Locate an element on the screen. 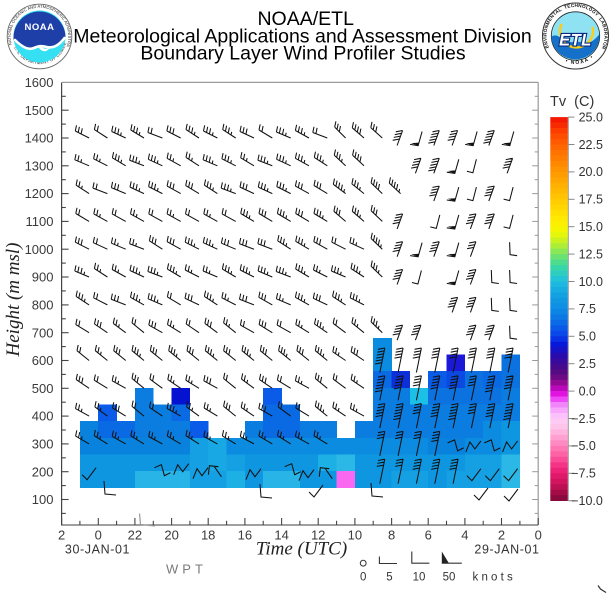 The height and width of the screenshot is (593, 612). svg-text: 12 is located at coordinates (318, 535).